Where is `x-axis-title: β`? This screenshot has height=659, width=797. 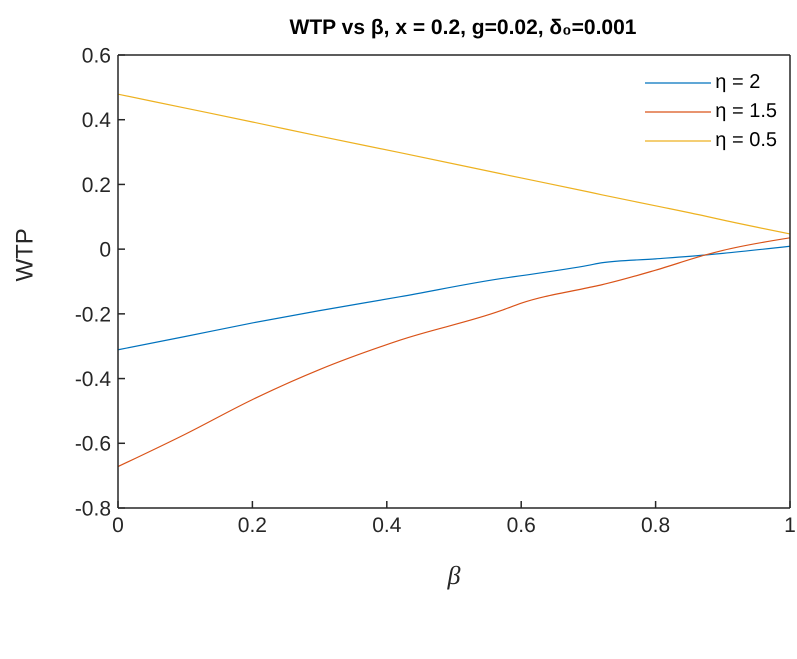 x-axis-title: β is located at coordinates (453, 575).